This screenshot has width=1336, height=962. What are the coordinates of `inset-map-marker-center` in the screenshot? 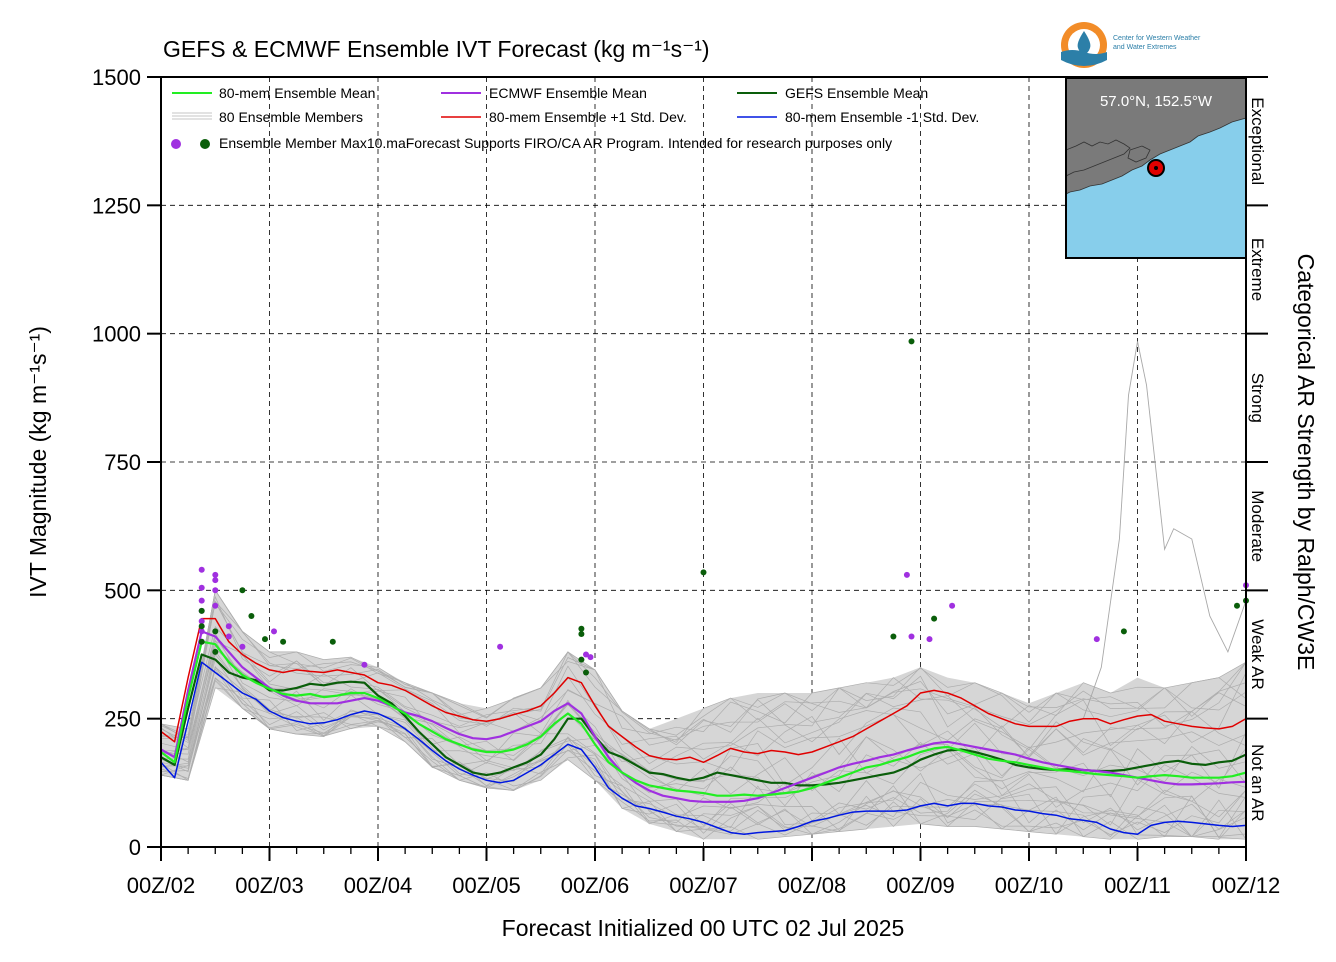 It's located at (1156, 168).